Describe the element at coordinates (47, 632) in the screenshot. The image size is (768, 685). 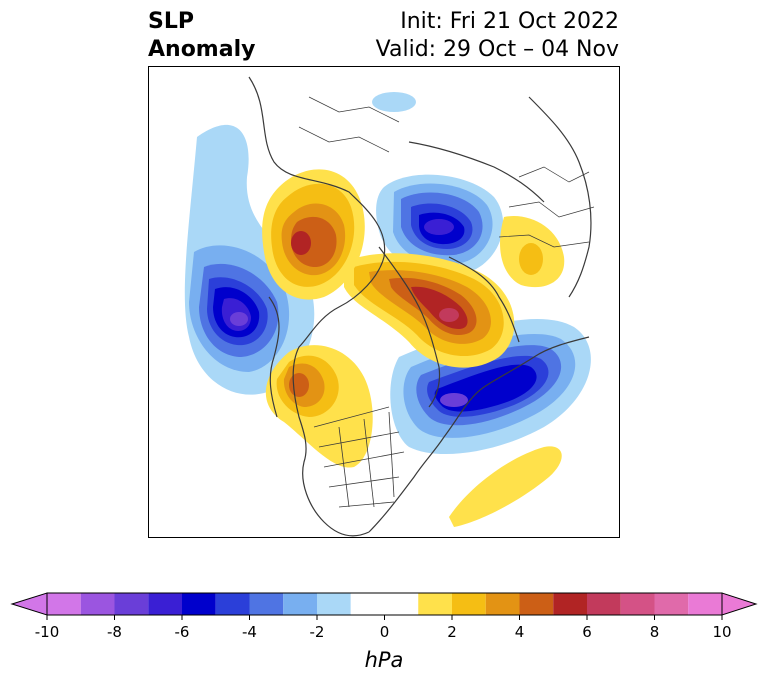
I see `colorbar-tick-label: -10` at that location.